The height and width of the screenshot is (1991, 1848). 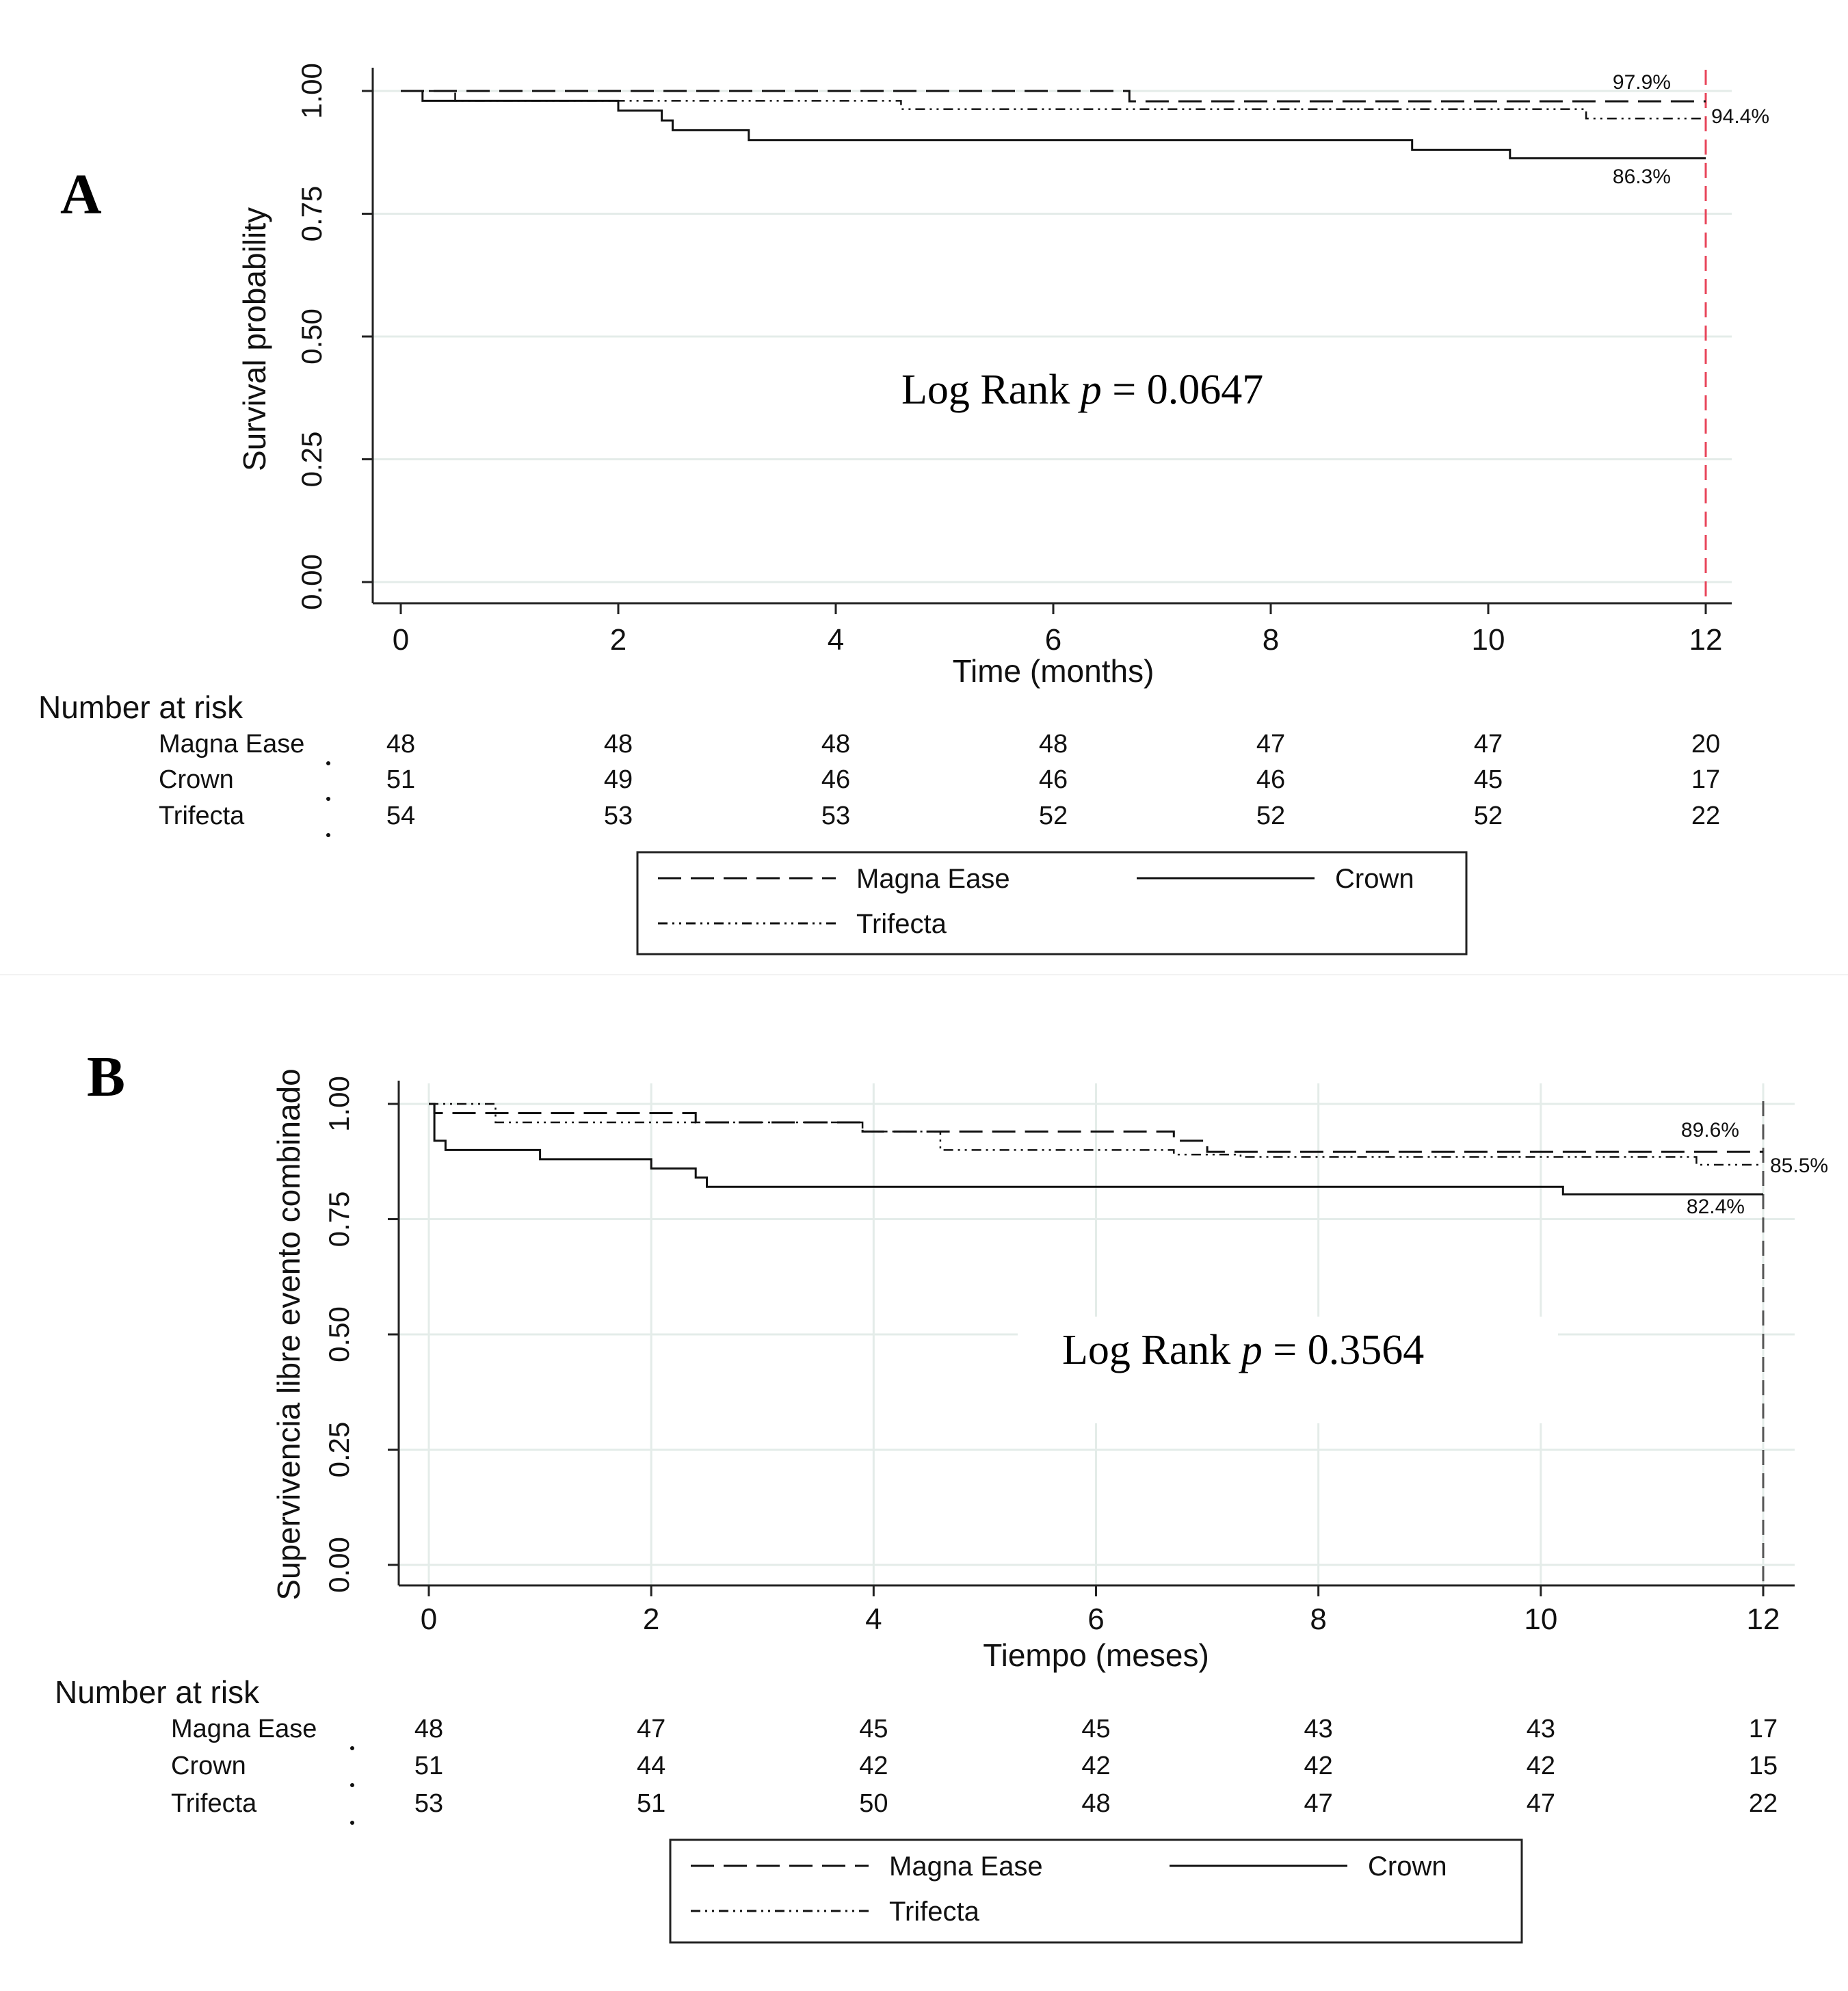 I want to click on annotation-background, so click(x=1288, y=1370).